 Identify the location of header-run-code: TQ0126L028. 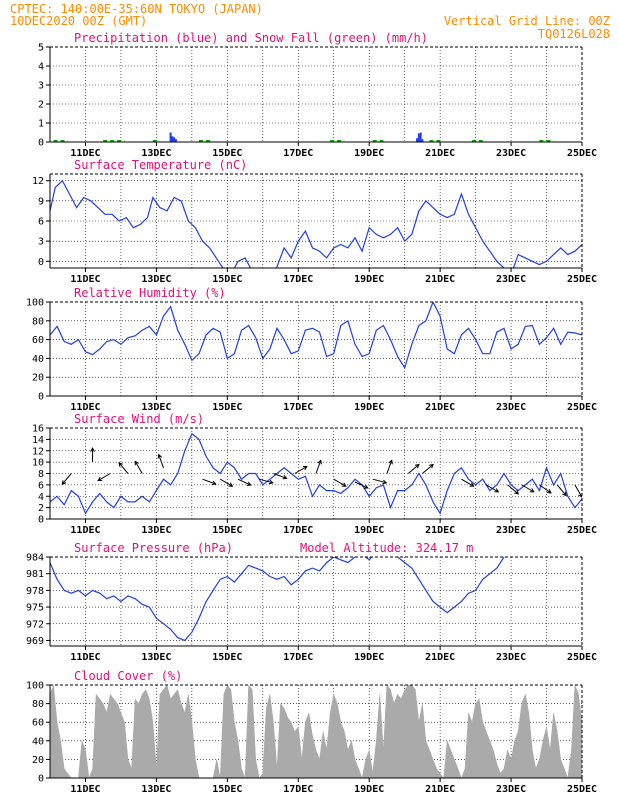
(574, 34).